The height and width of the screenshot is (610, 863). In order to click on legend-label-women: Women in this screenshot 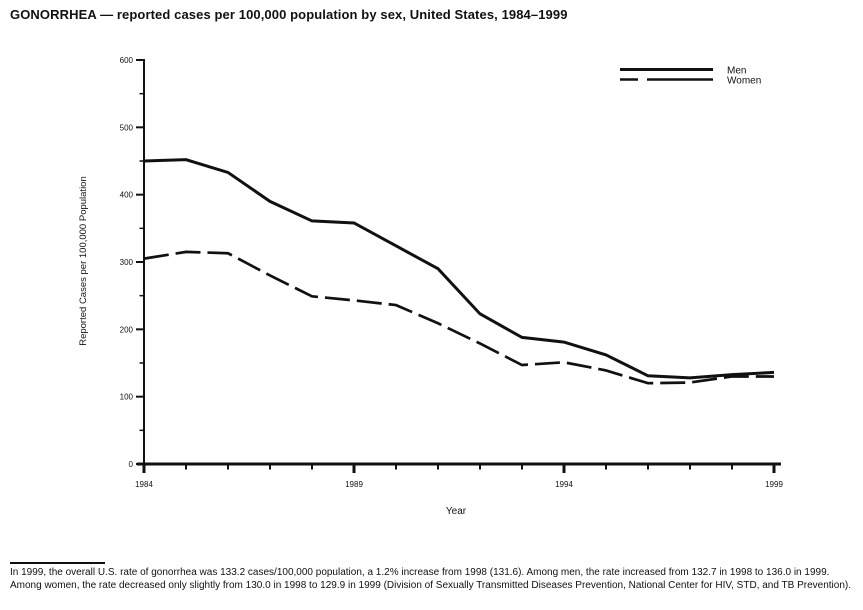, I will do `click(744, 81)`.